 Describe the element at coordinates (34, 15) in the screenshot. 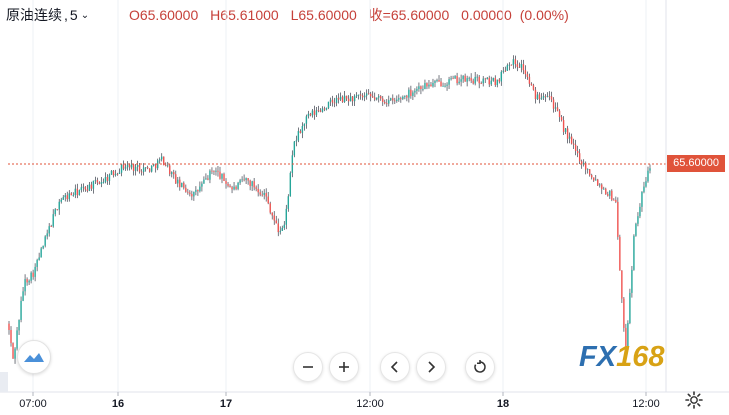

I see `symbol-name: 原油连续` at that location.